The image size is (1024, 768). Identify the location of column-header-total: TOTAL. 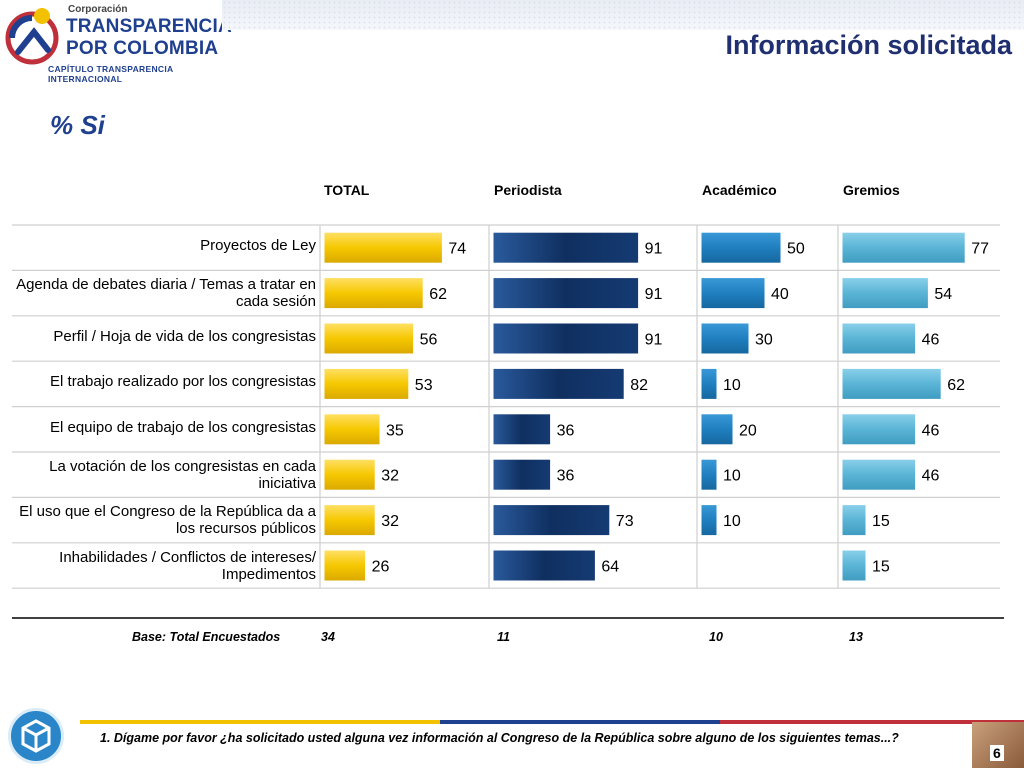
(347, 190).